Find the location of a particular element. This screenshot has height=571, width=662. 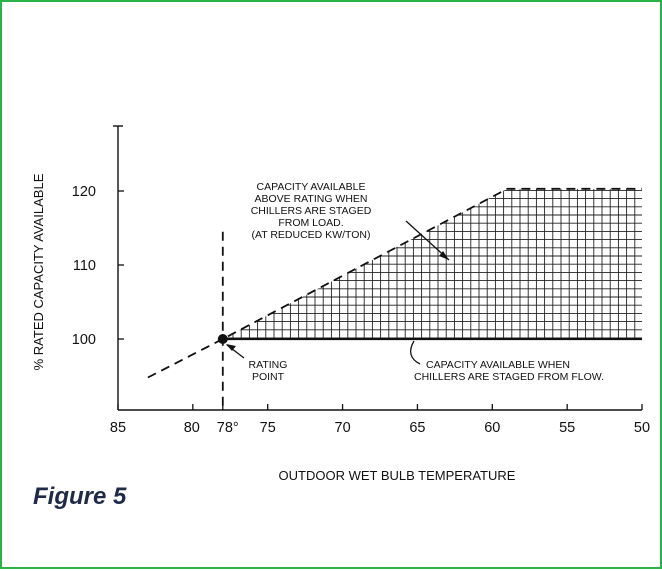

annotation-rating-point: RATING POINT is located at coordinates (256, 363).